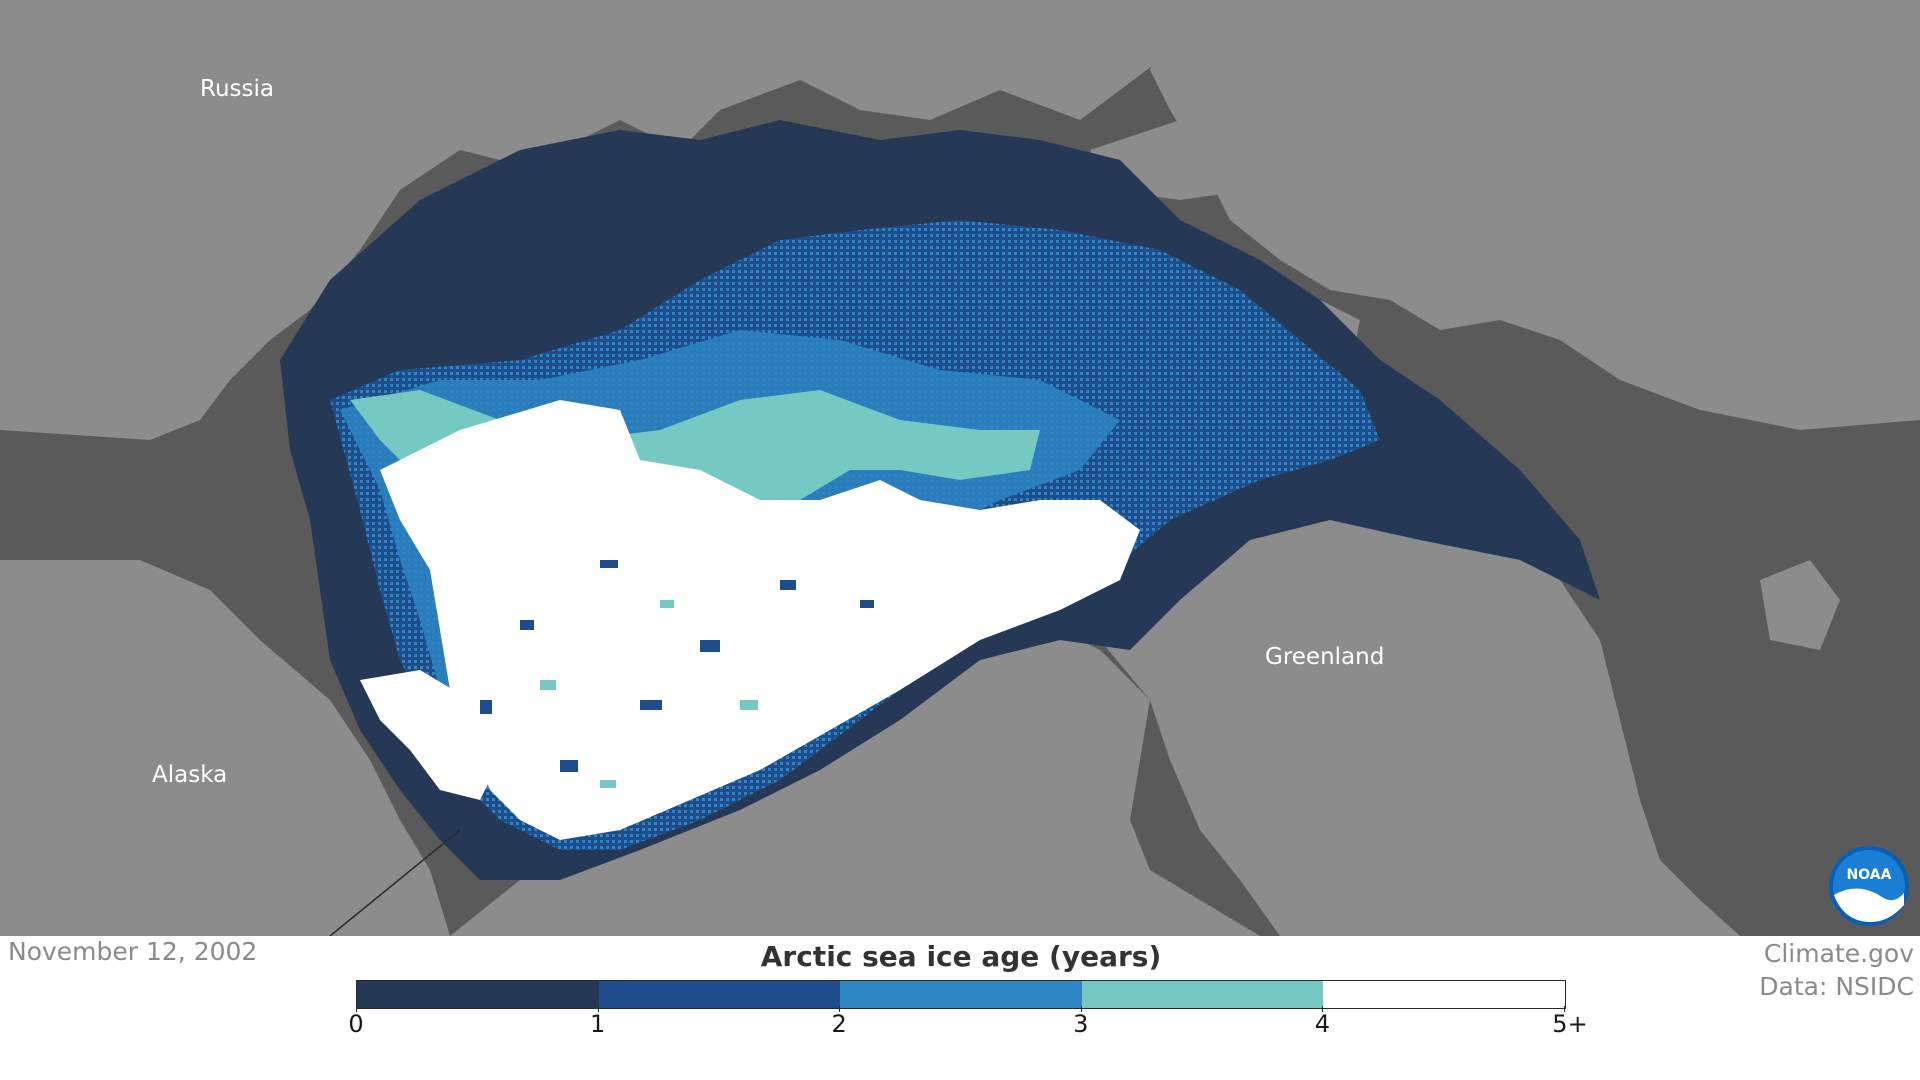 The width and height of the screenshot is (1920, 1080). Describe the element at coordinates (1869, 875) in the screenshot. I see `svg-text: NOAA` at that location.